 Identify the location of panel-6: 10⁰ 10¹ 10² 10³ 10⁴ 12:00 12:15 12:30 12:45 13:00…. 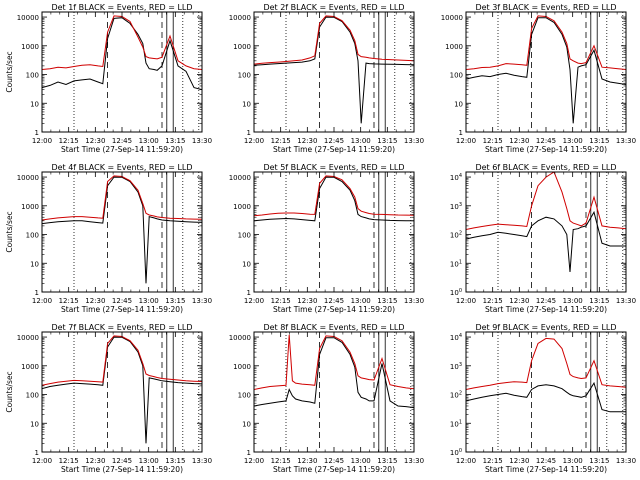
(543, 238).